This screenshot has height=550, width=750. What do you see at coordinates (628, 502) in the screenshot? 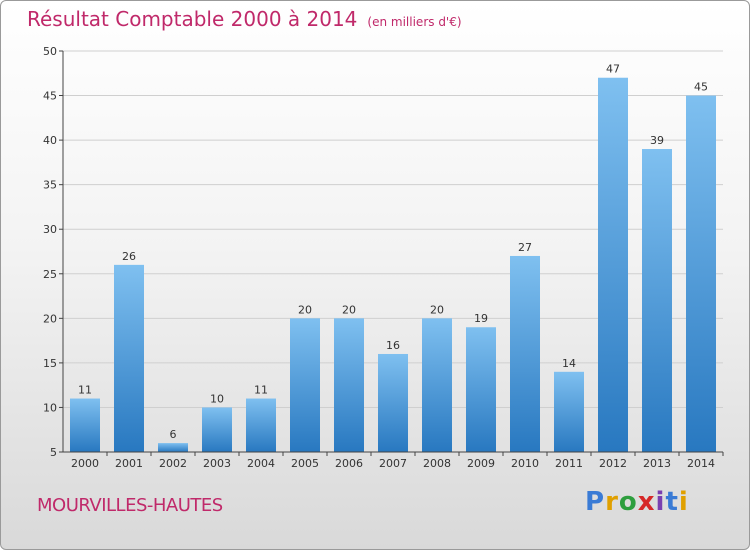
I see `logo-letter: o` at bounding box center [628, 502].